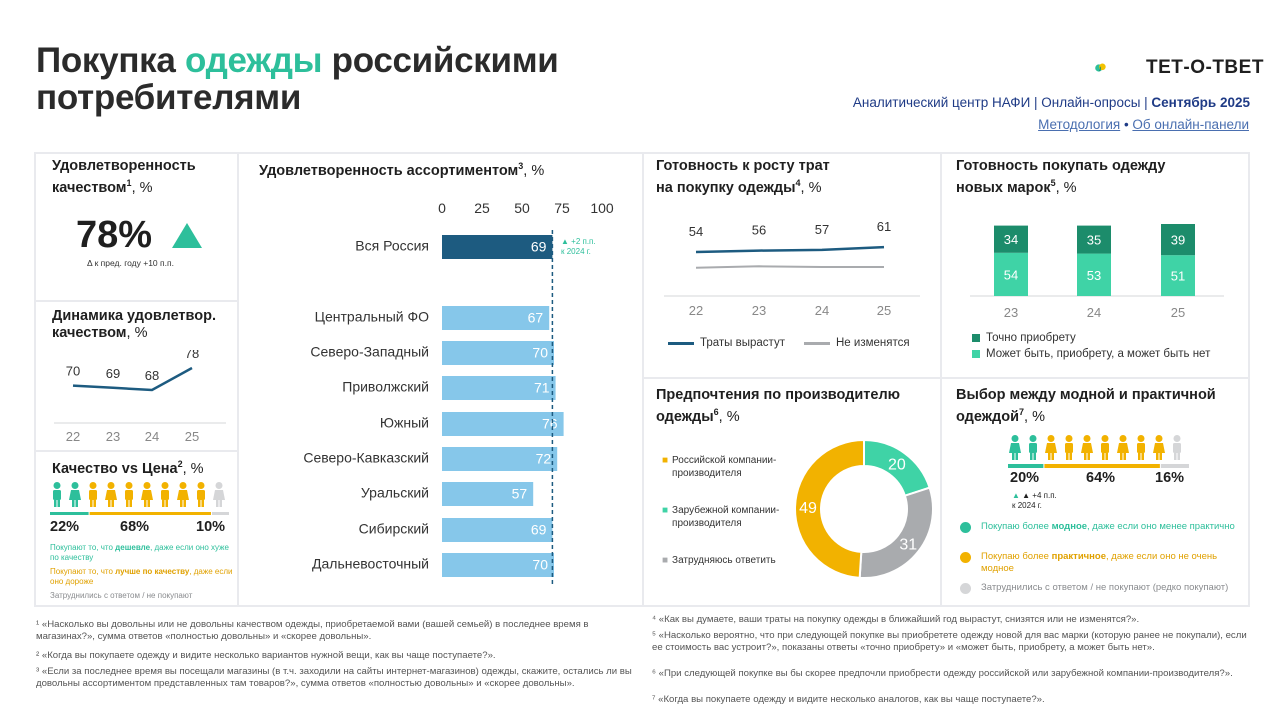 This screenshot has height=720, width=1280. I want to click on kpi-delta: Δ к пред. году +10 п.п., so click(130, 263).